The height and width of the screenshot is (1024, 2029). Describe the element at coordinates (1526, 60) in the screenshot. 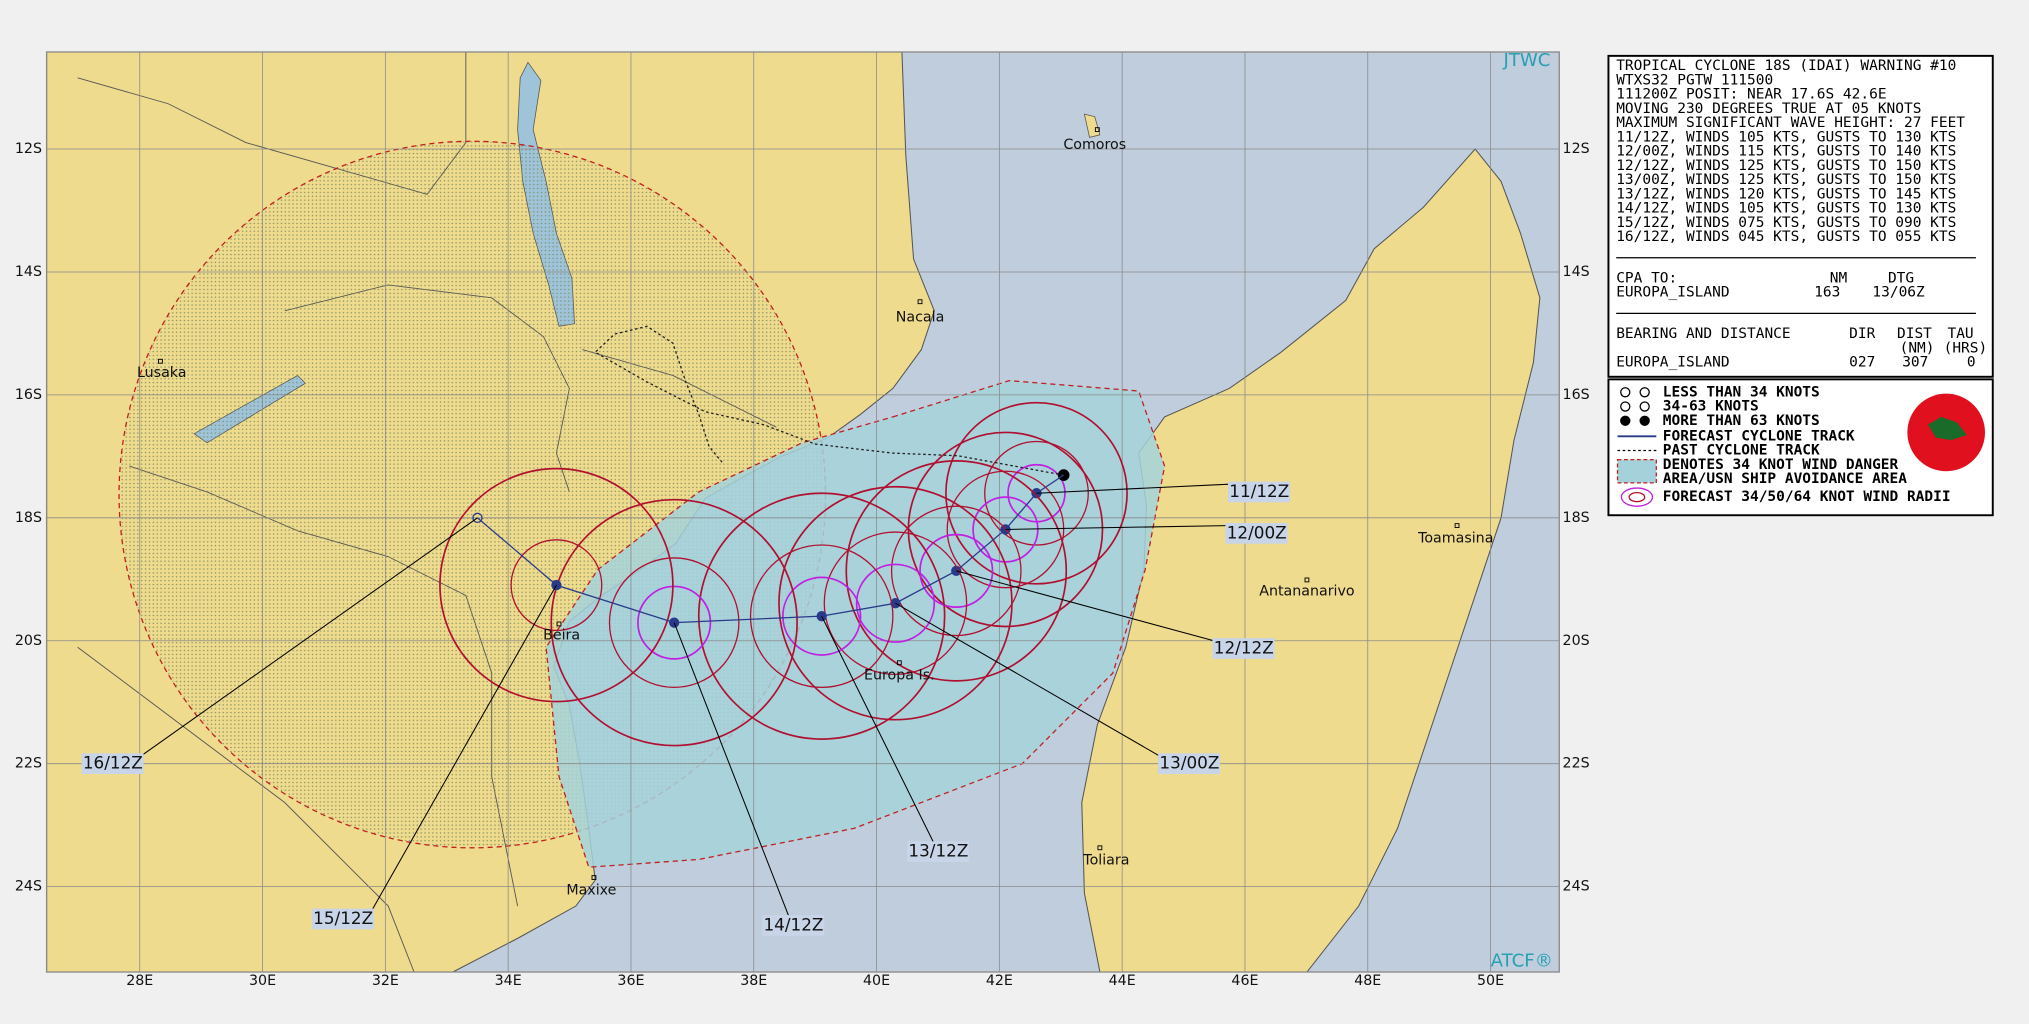

I see `agency-mark: JTWC` at that location.